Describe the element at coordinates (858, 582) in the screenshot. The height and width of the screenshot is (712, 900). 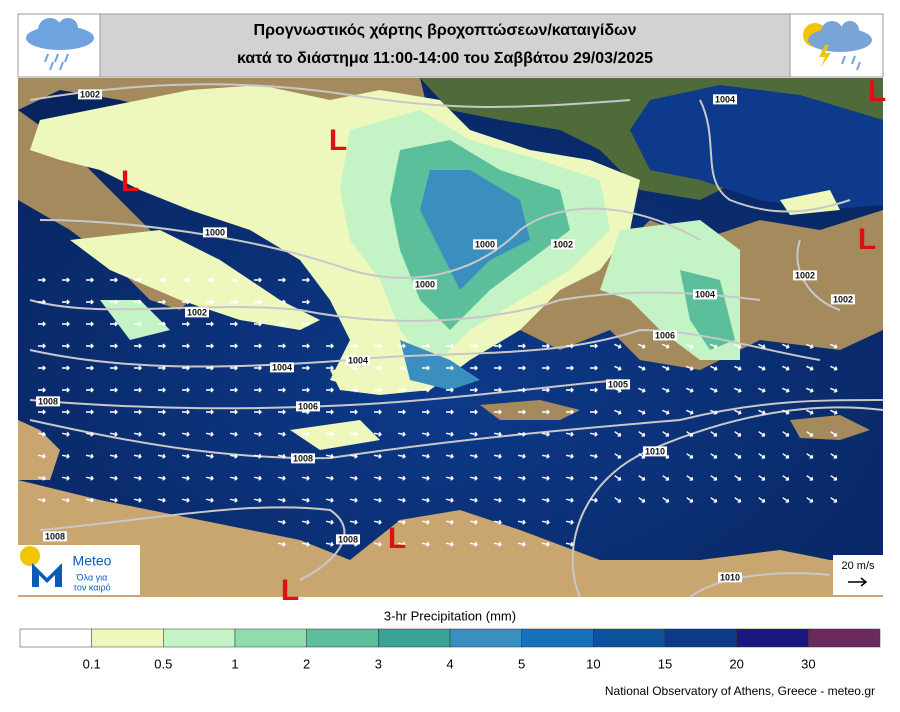
I see `wind-reference-arrow` at that location.